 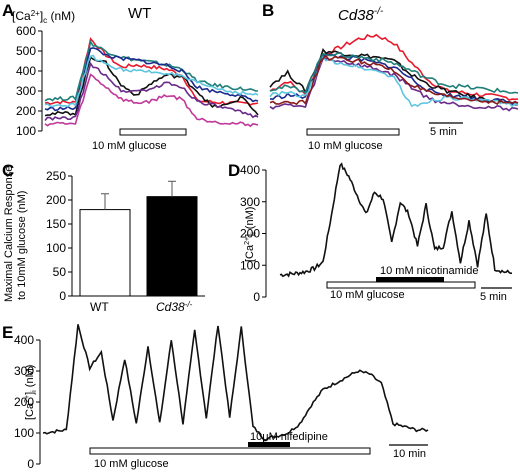 I want to click on panel-a-glucose-label: 10 mM glucose, so click(x=129, y=146).